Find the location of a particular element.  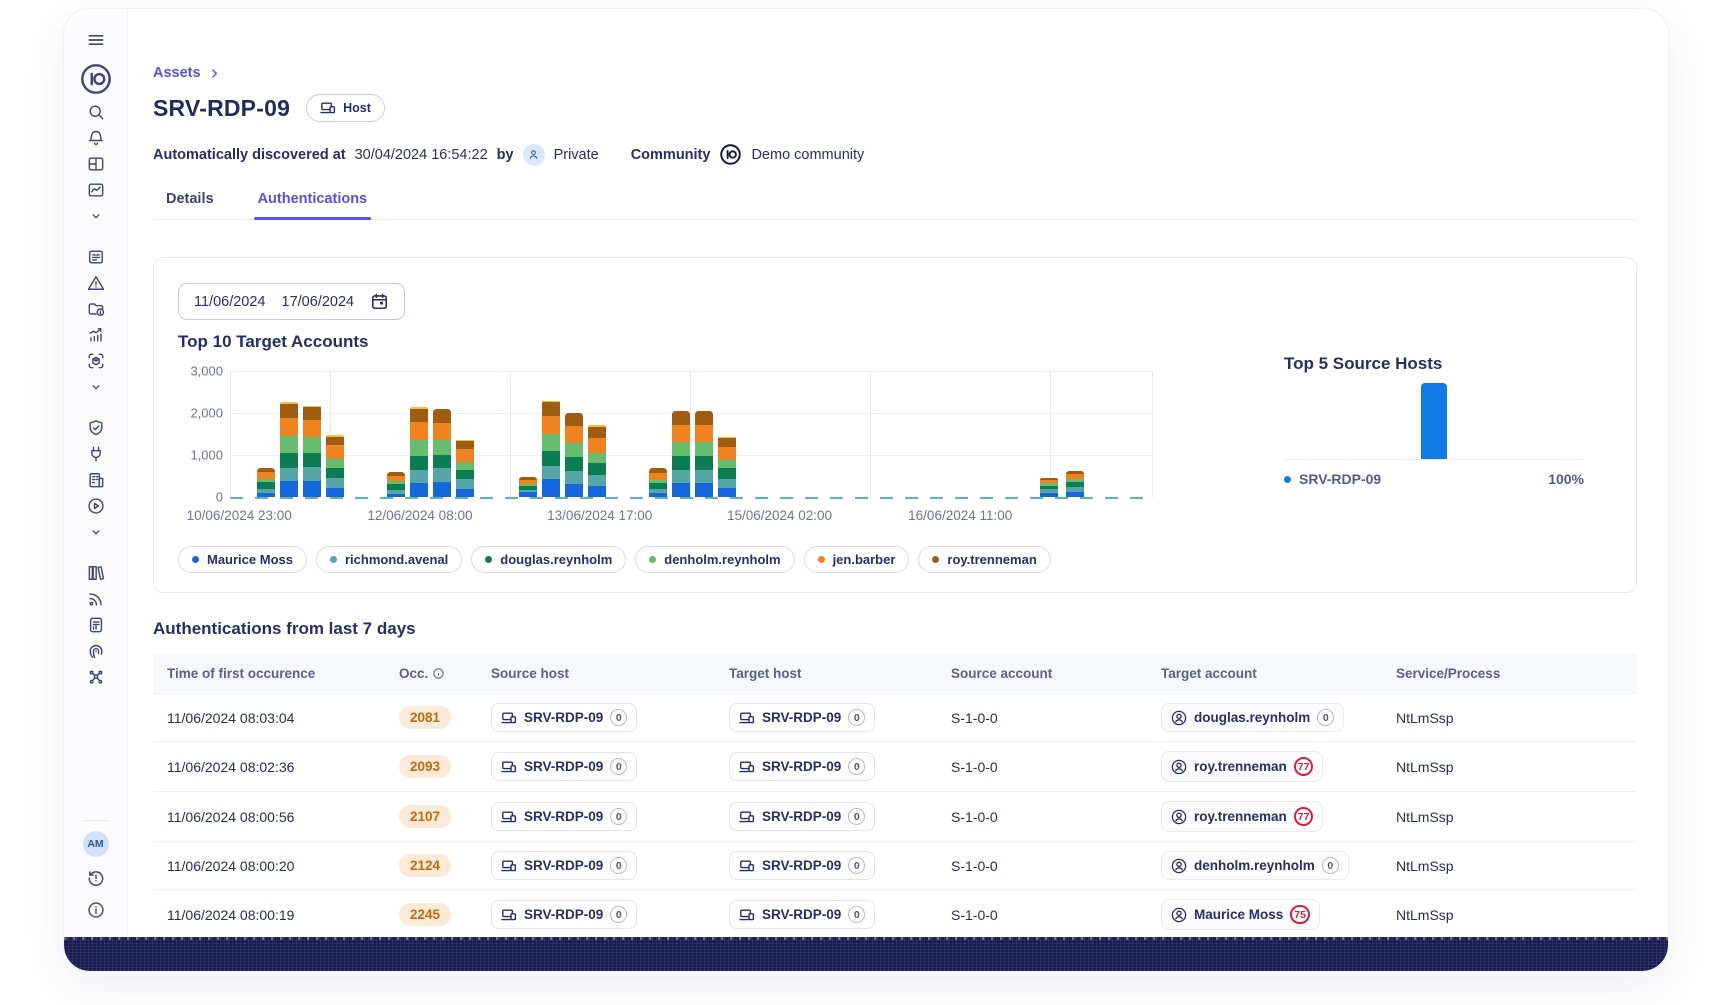

legend-chip: Maurice Moss is located at coordinates (242, 559).